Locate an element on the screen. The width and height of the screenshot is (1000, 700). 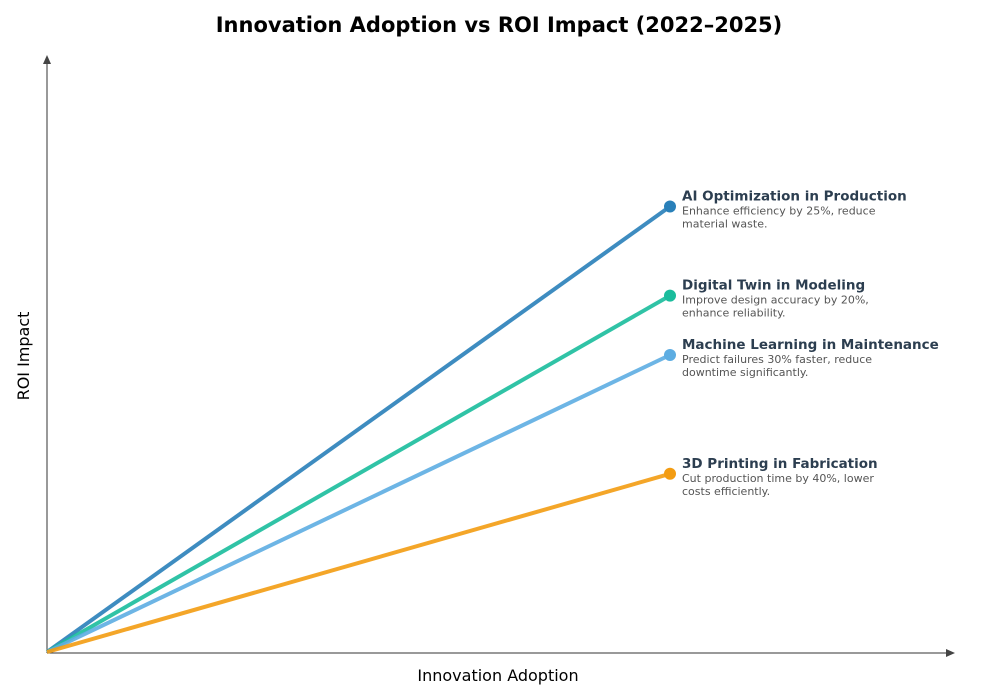
series-description-3d-printing-in-fabrication: Cut production time by 40%, lower is located at coordinates (778, 478).